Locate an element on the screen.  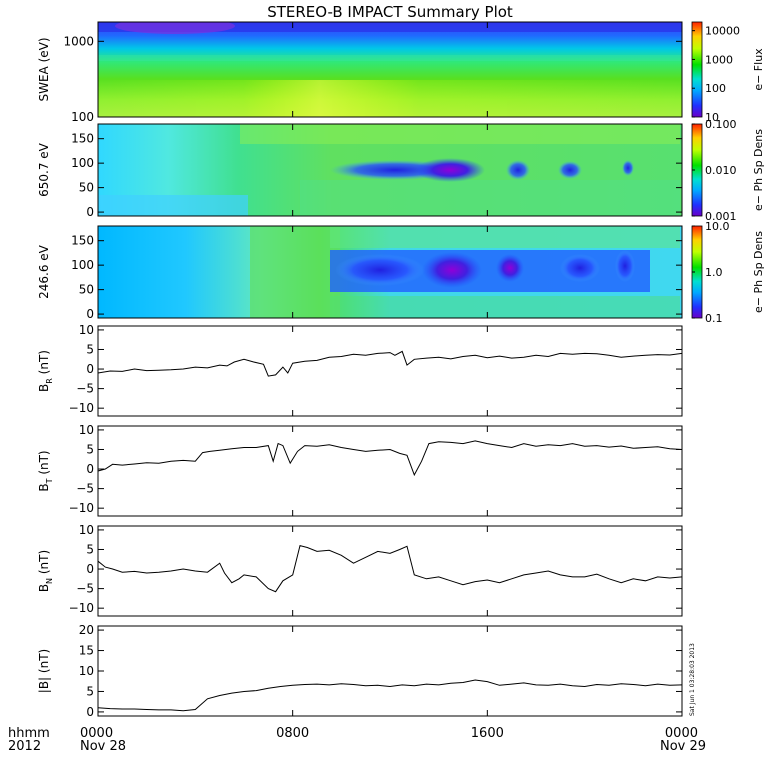
br-ytick-label: −5 is located at coordinates (85, 389).